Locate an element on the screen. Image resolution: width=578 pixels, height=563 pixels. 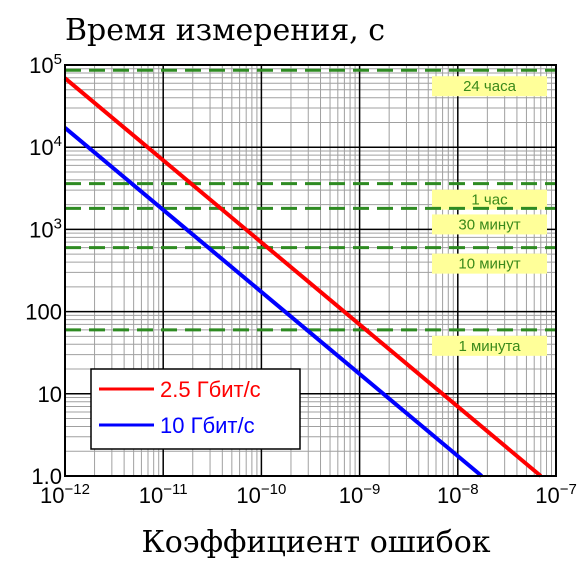
x-tick-label: 10⁻⁷ is located at coordinates (556, 494).